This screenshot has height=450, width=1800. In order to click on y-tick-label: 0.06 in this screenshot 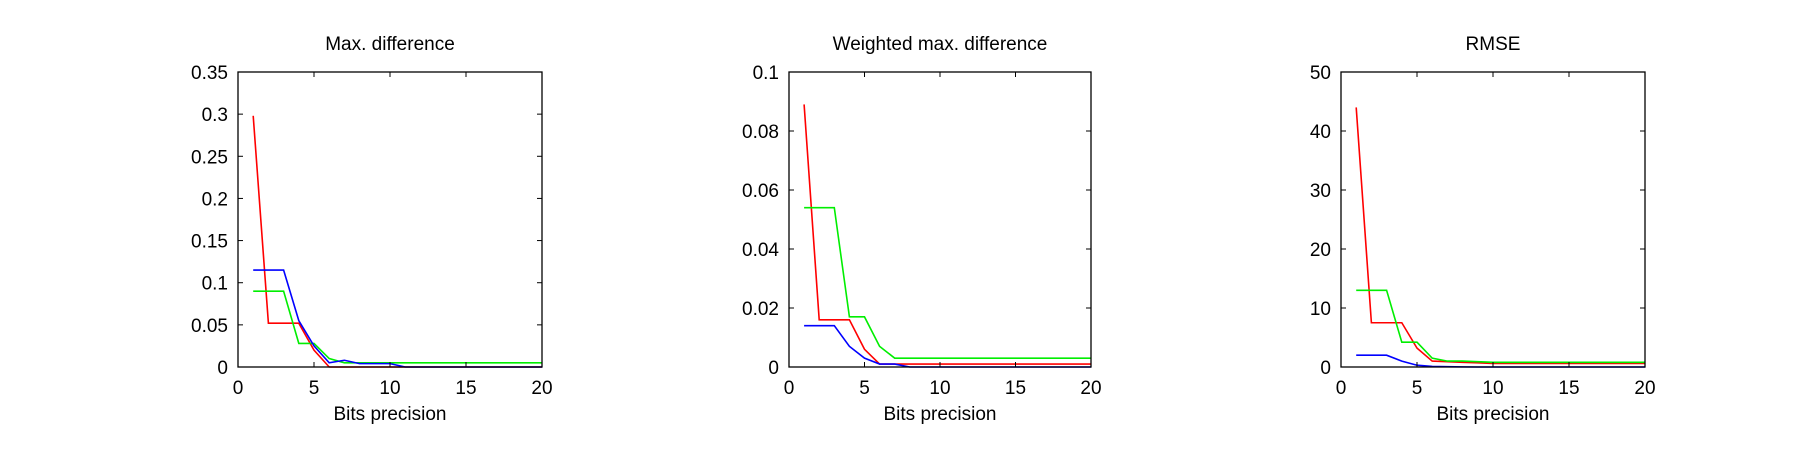, I will do `click(760, 191)`.